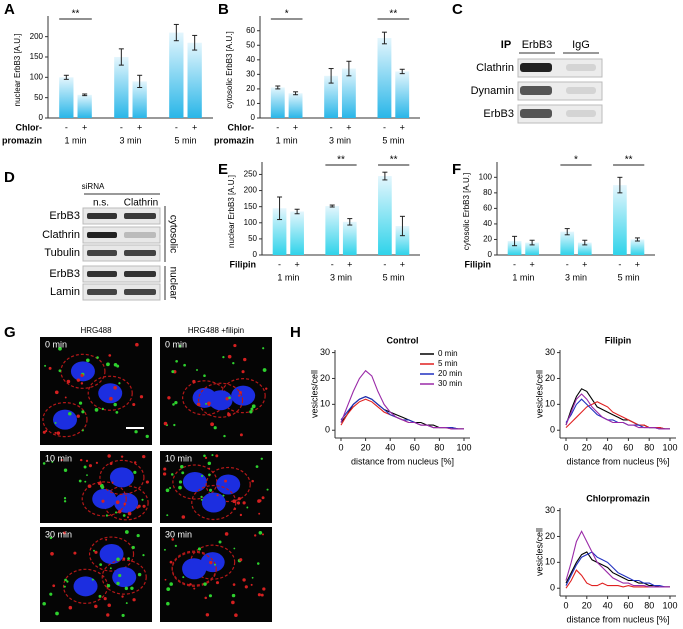 The image size is (683, 629). What do you see at coordinates (628, 447) in the screenshot?
I see `x-tick-label: 60` at bounding box center [628, 447].